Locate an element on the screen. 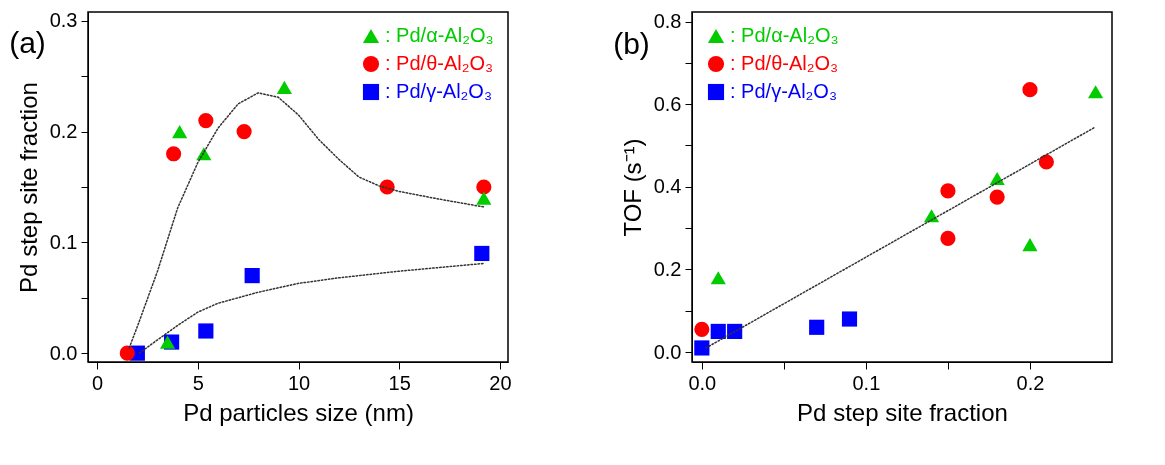 This screenshot has height=465, width=1165. x-tick-label: 0 is located at coordinates (98, 382).